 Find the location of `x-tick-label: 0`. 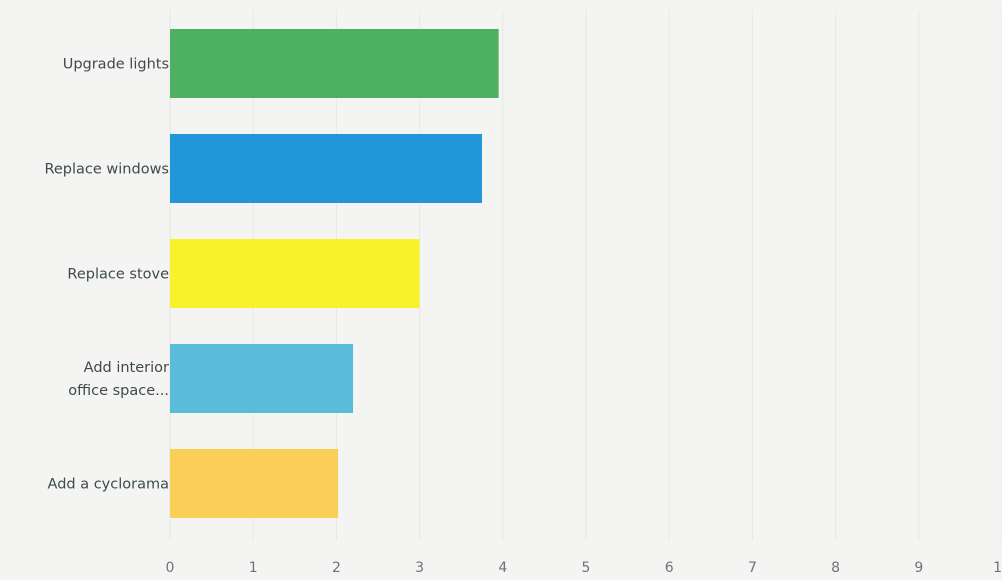

x-tick-label: 0 is located at coordinates (170, 568).